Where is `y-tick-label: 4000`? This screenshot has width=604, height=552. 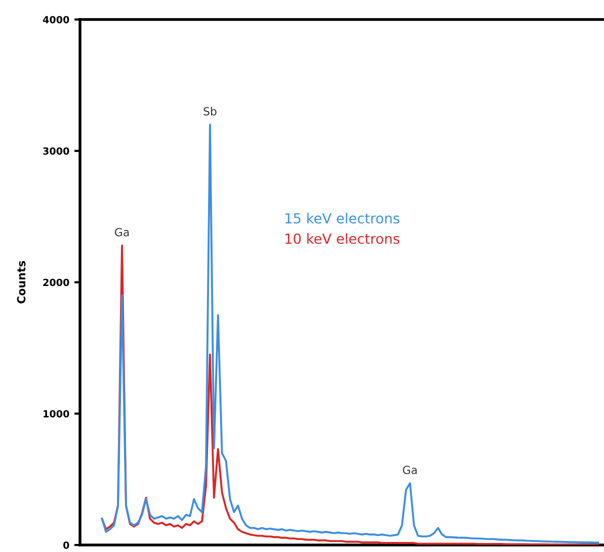 y-tick-label: 4000 is located at coordinates (56, 20).